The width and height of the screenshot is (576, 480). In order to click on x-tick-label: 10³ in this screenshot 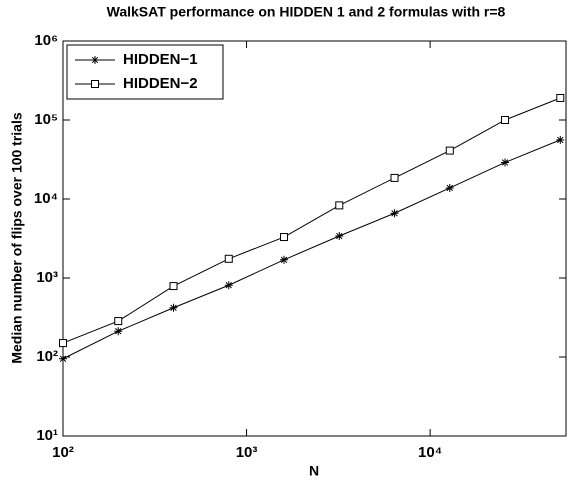, I will do `click(247, 452)`.